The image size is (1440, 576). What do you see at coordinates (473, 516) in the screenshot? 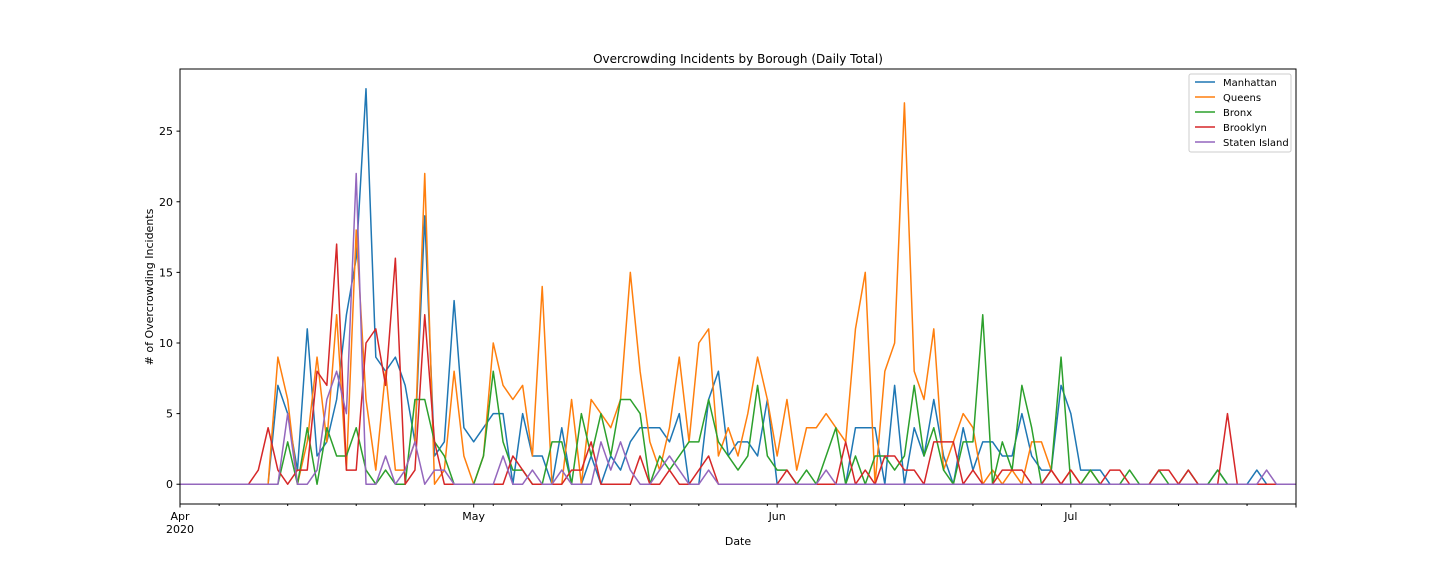
I see `x-tick-label: May` at bounding box center [473, 516].